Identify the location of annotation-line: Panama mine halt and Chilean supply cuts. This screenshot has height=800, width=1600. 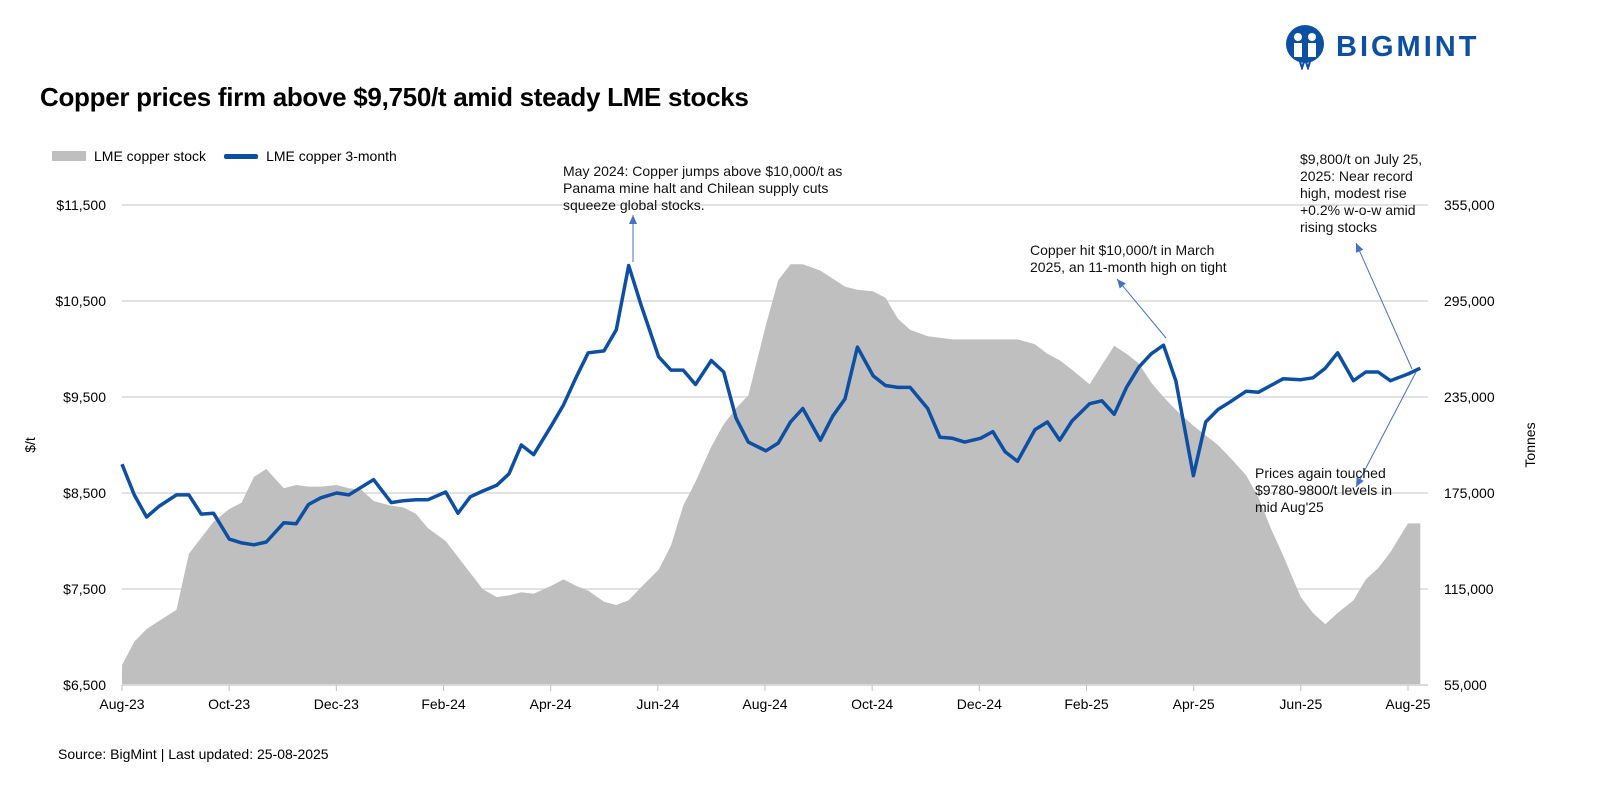
(696, 188).